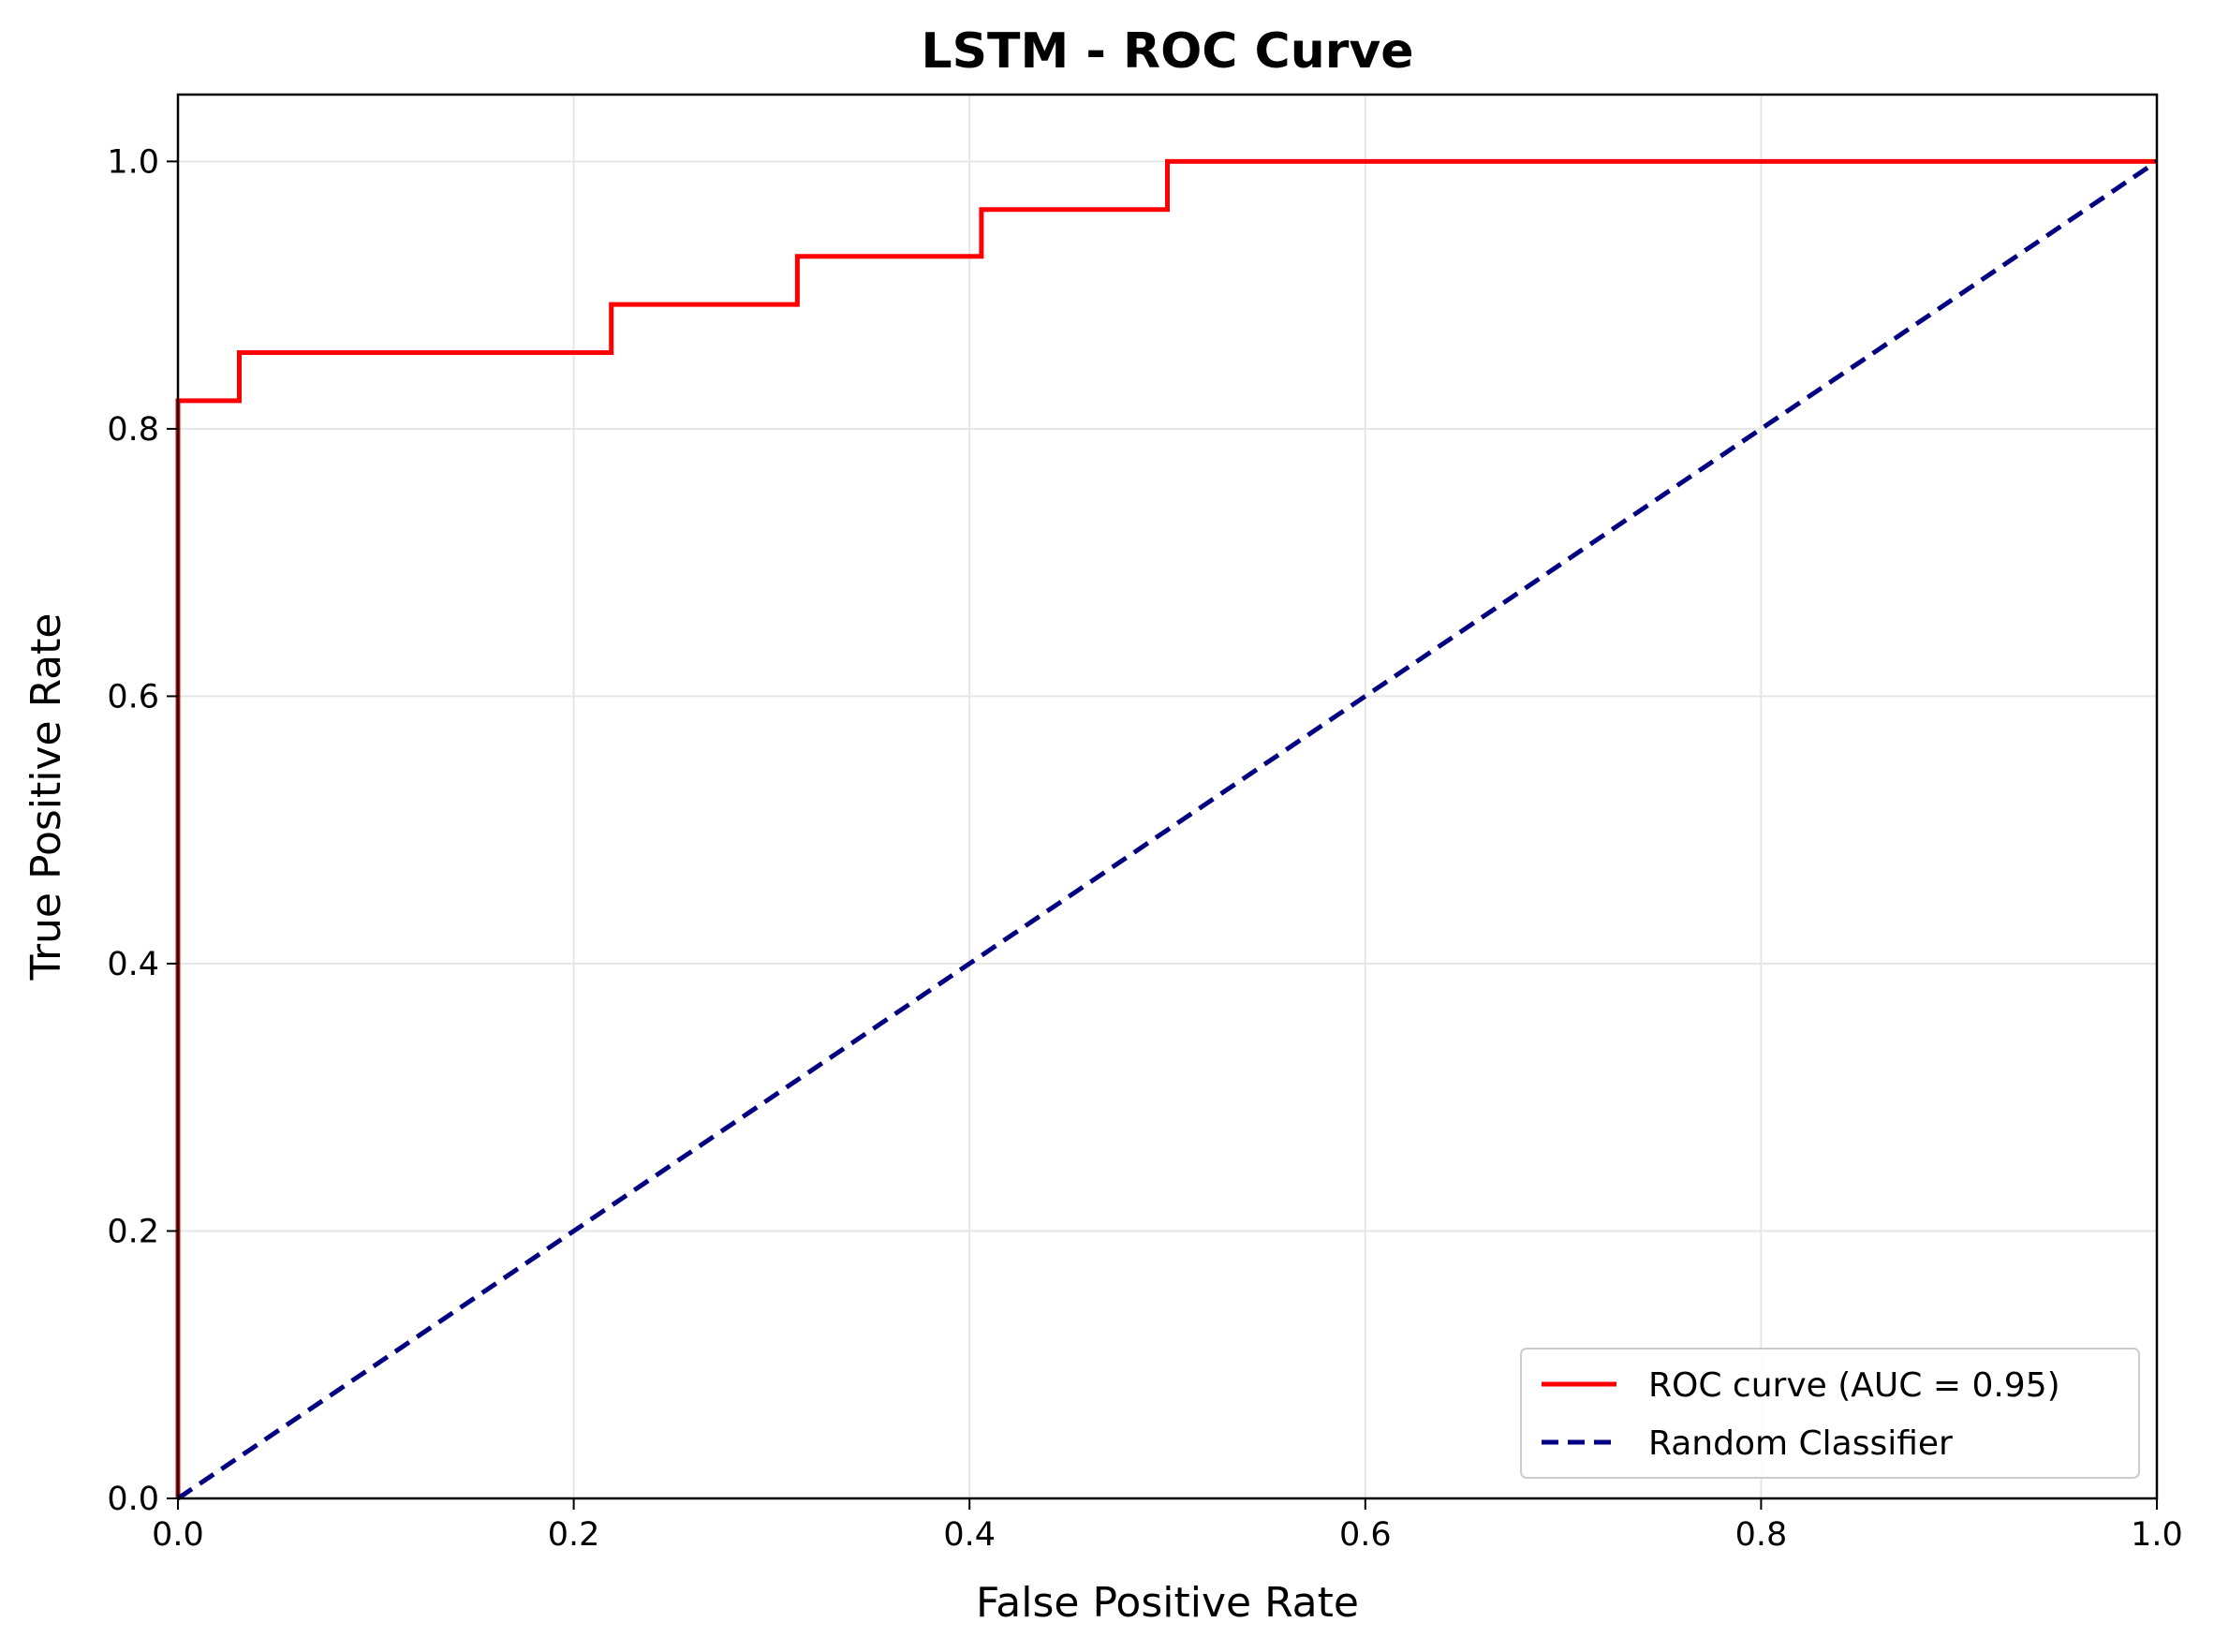 The image size is (2214, 1652). I want to click on y-tick-label: 0.8, so click(133, 430).